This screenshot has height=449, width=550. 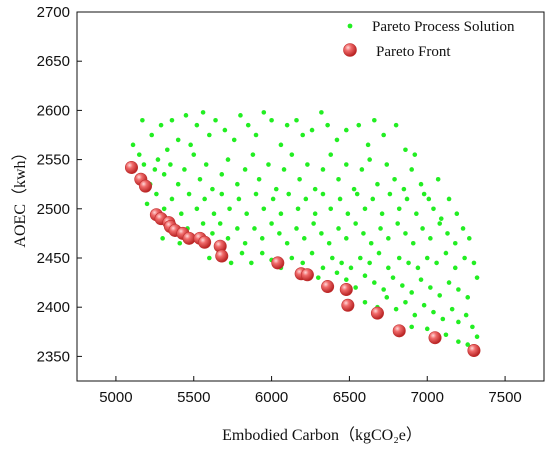 I want to click on x-tick-label: 7000, so click(x=427, y=397).